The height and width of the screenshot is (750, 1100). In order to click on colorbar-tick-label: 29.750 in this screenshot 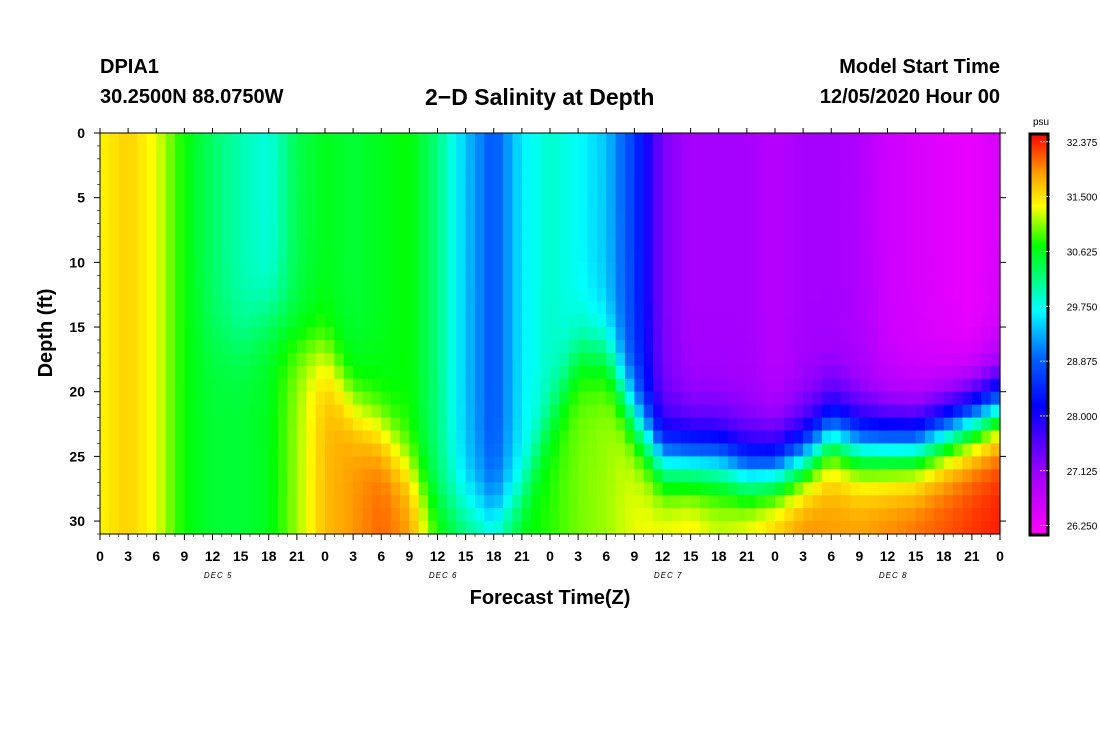, I will do `click(1082, 307)`.